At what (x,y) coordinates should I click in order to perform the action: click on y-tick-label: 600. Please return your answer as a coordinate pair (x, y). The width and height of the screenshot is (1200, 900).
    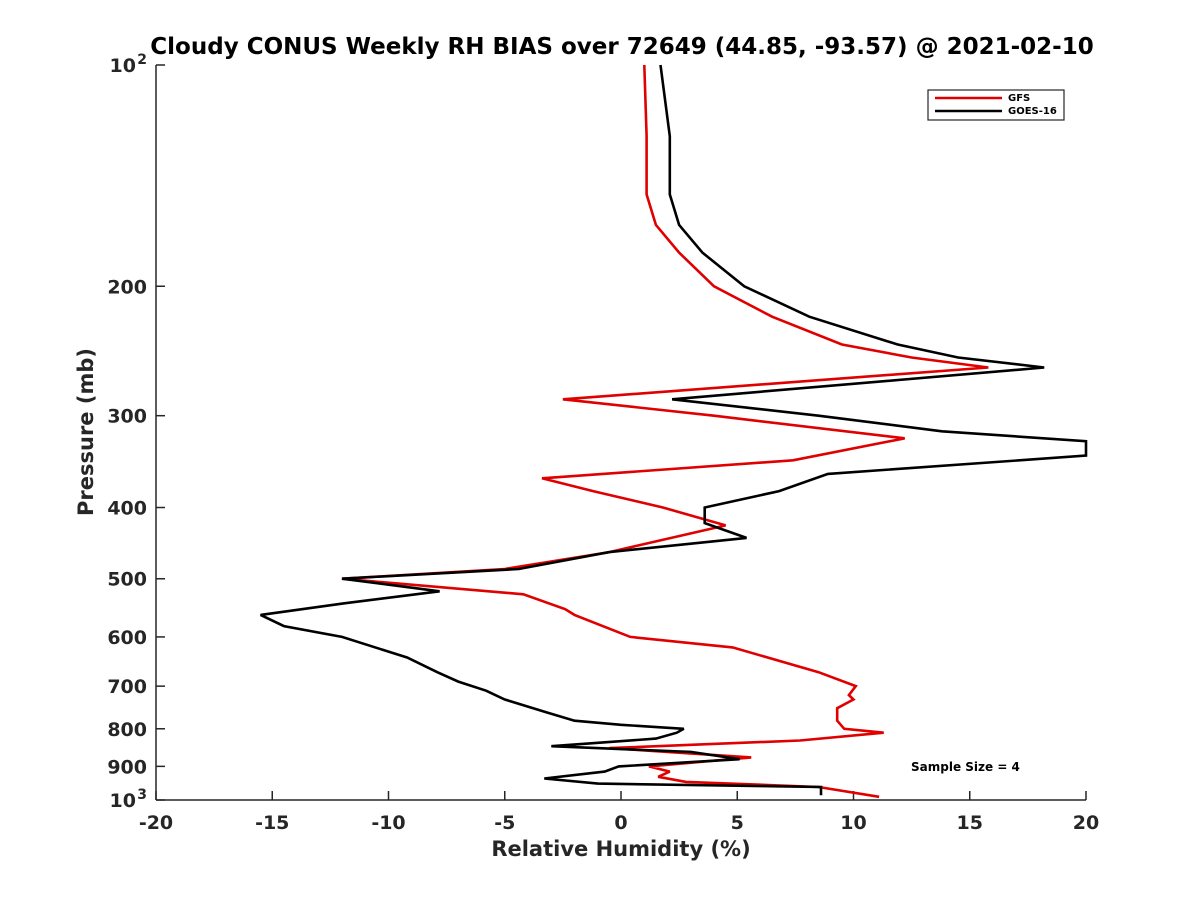
    Looking at the image, I should click on (127, 638).